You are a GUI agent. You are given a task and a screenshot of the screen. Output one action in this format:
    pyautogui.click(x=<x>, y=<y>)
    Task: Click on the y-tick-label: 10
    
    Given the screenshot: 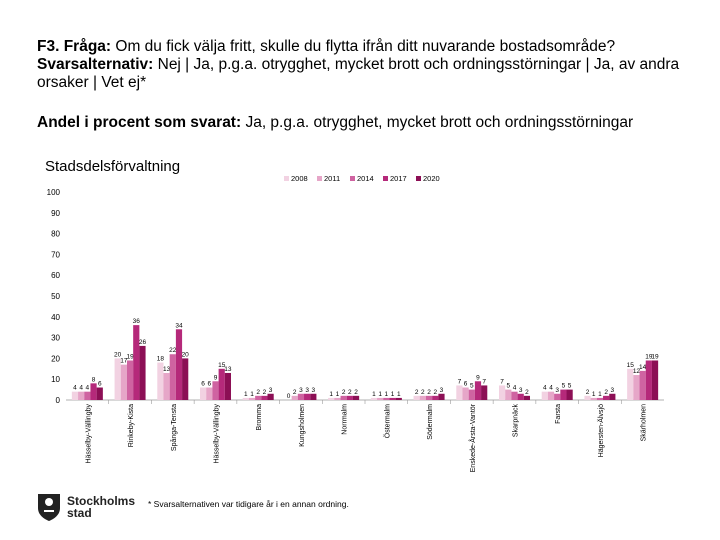 What is the action you would take?
    pyautogui.click(x=55, y=379)
    